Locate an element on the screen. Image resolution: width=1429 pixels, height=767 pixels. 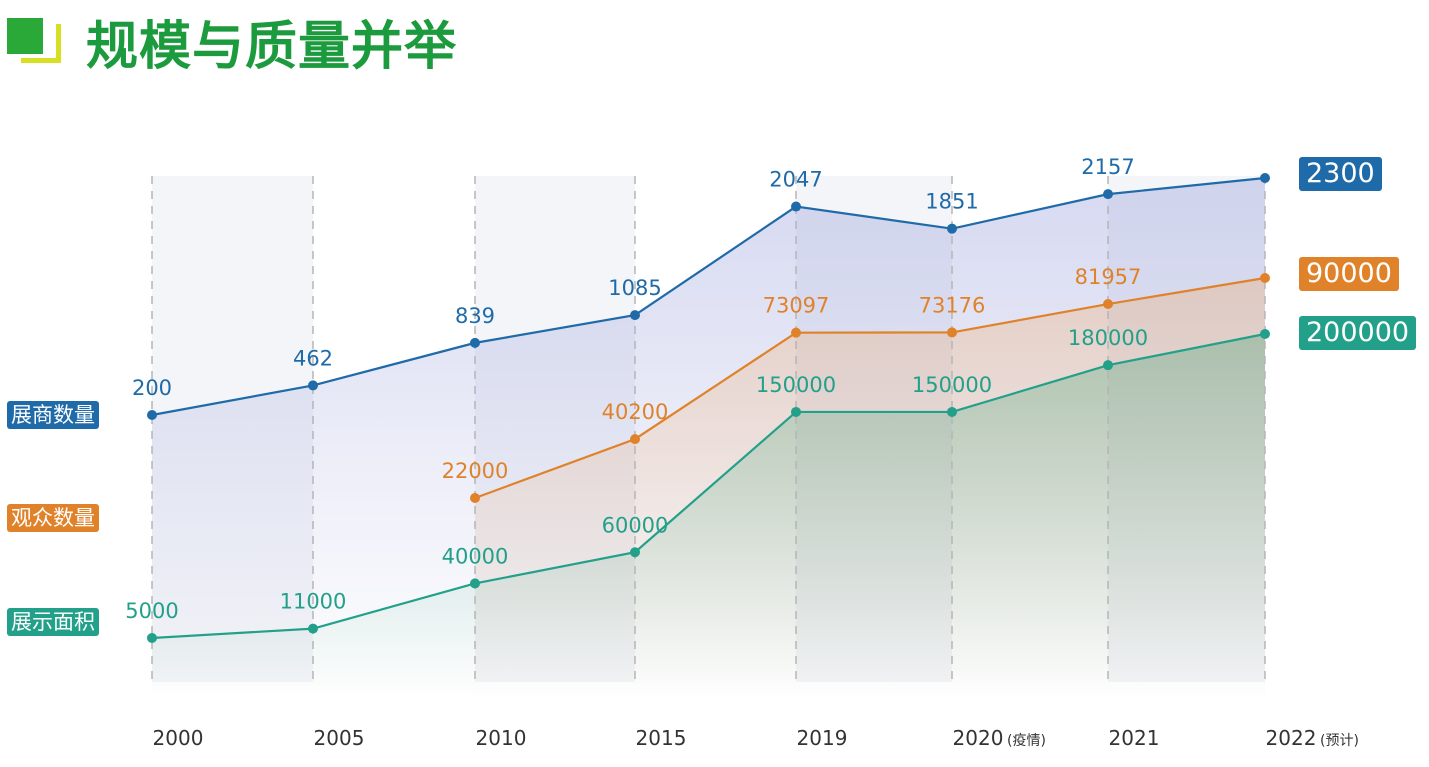
x-tick-note: (疫情) is located at coordinates (1026, 741).